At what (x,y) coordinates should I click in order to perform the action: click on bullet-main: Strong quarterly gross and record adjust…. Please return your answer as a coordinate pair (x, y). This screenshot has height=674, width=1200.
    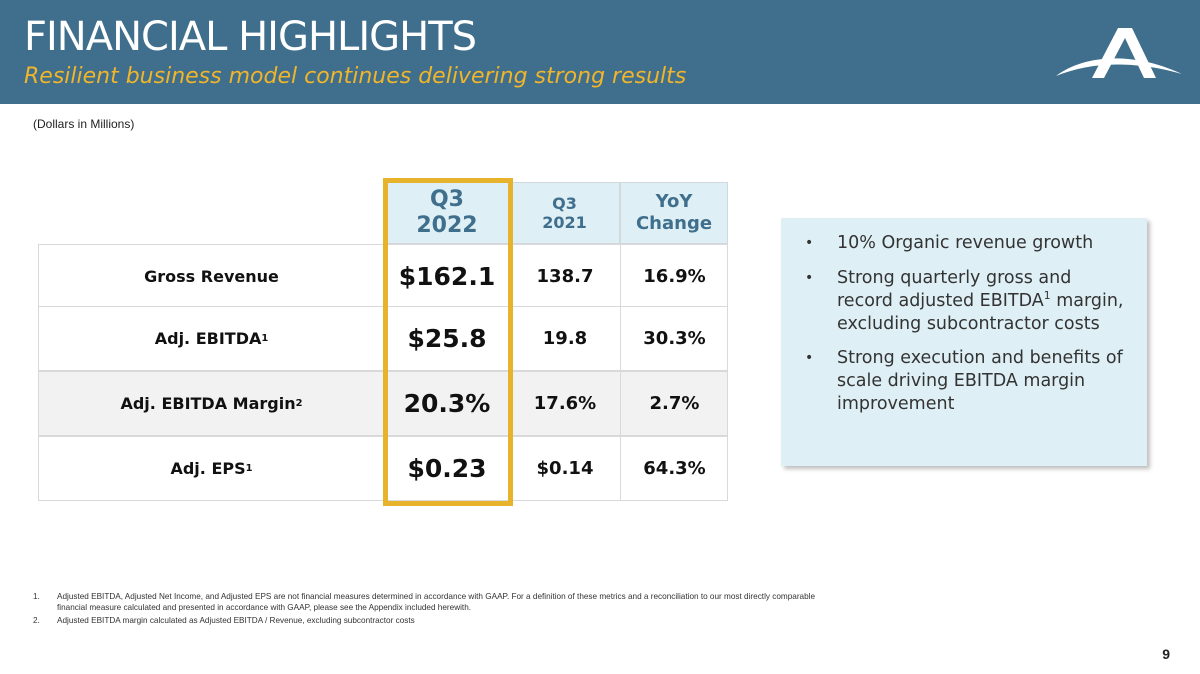
    Looking at the image, I should click on (954, 289).